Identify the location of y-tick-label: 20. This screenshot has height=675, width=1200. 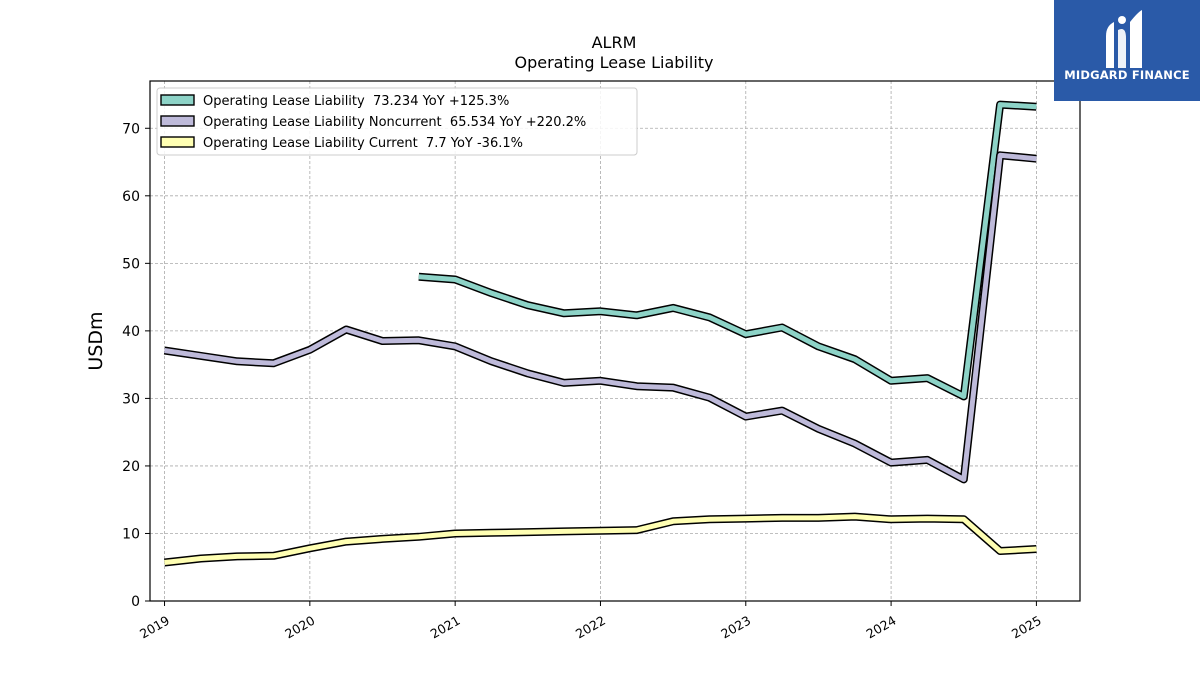
(131, 467).